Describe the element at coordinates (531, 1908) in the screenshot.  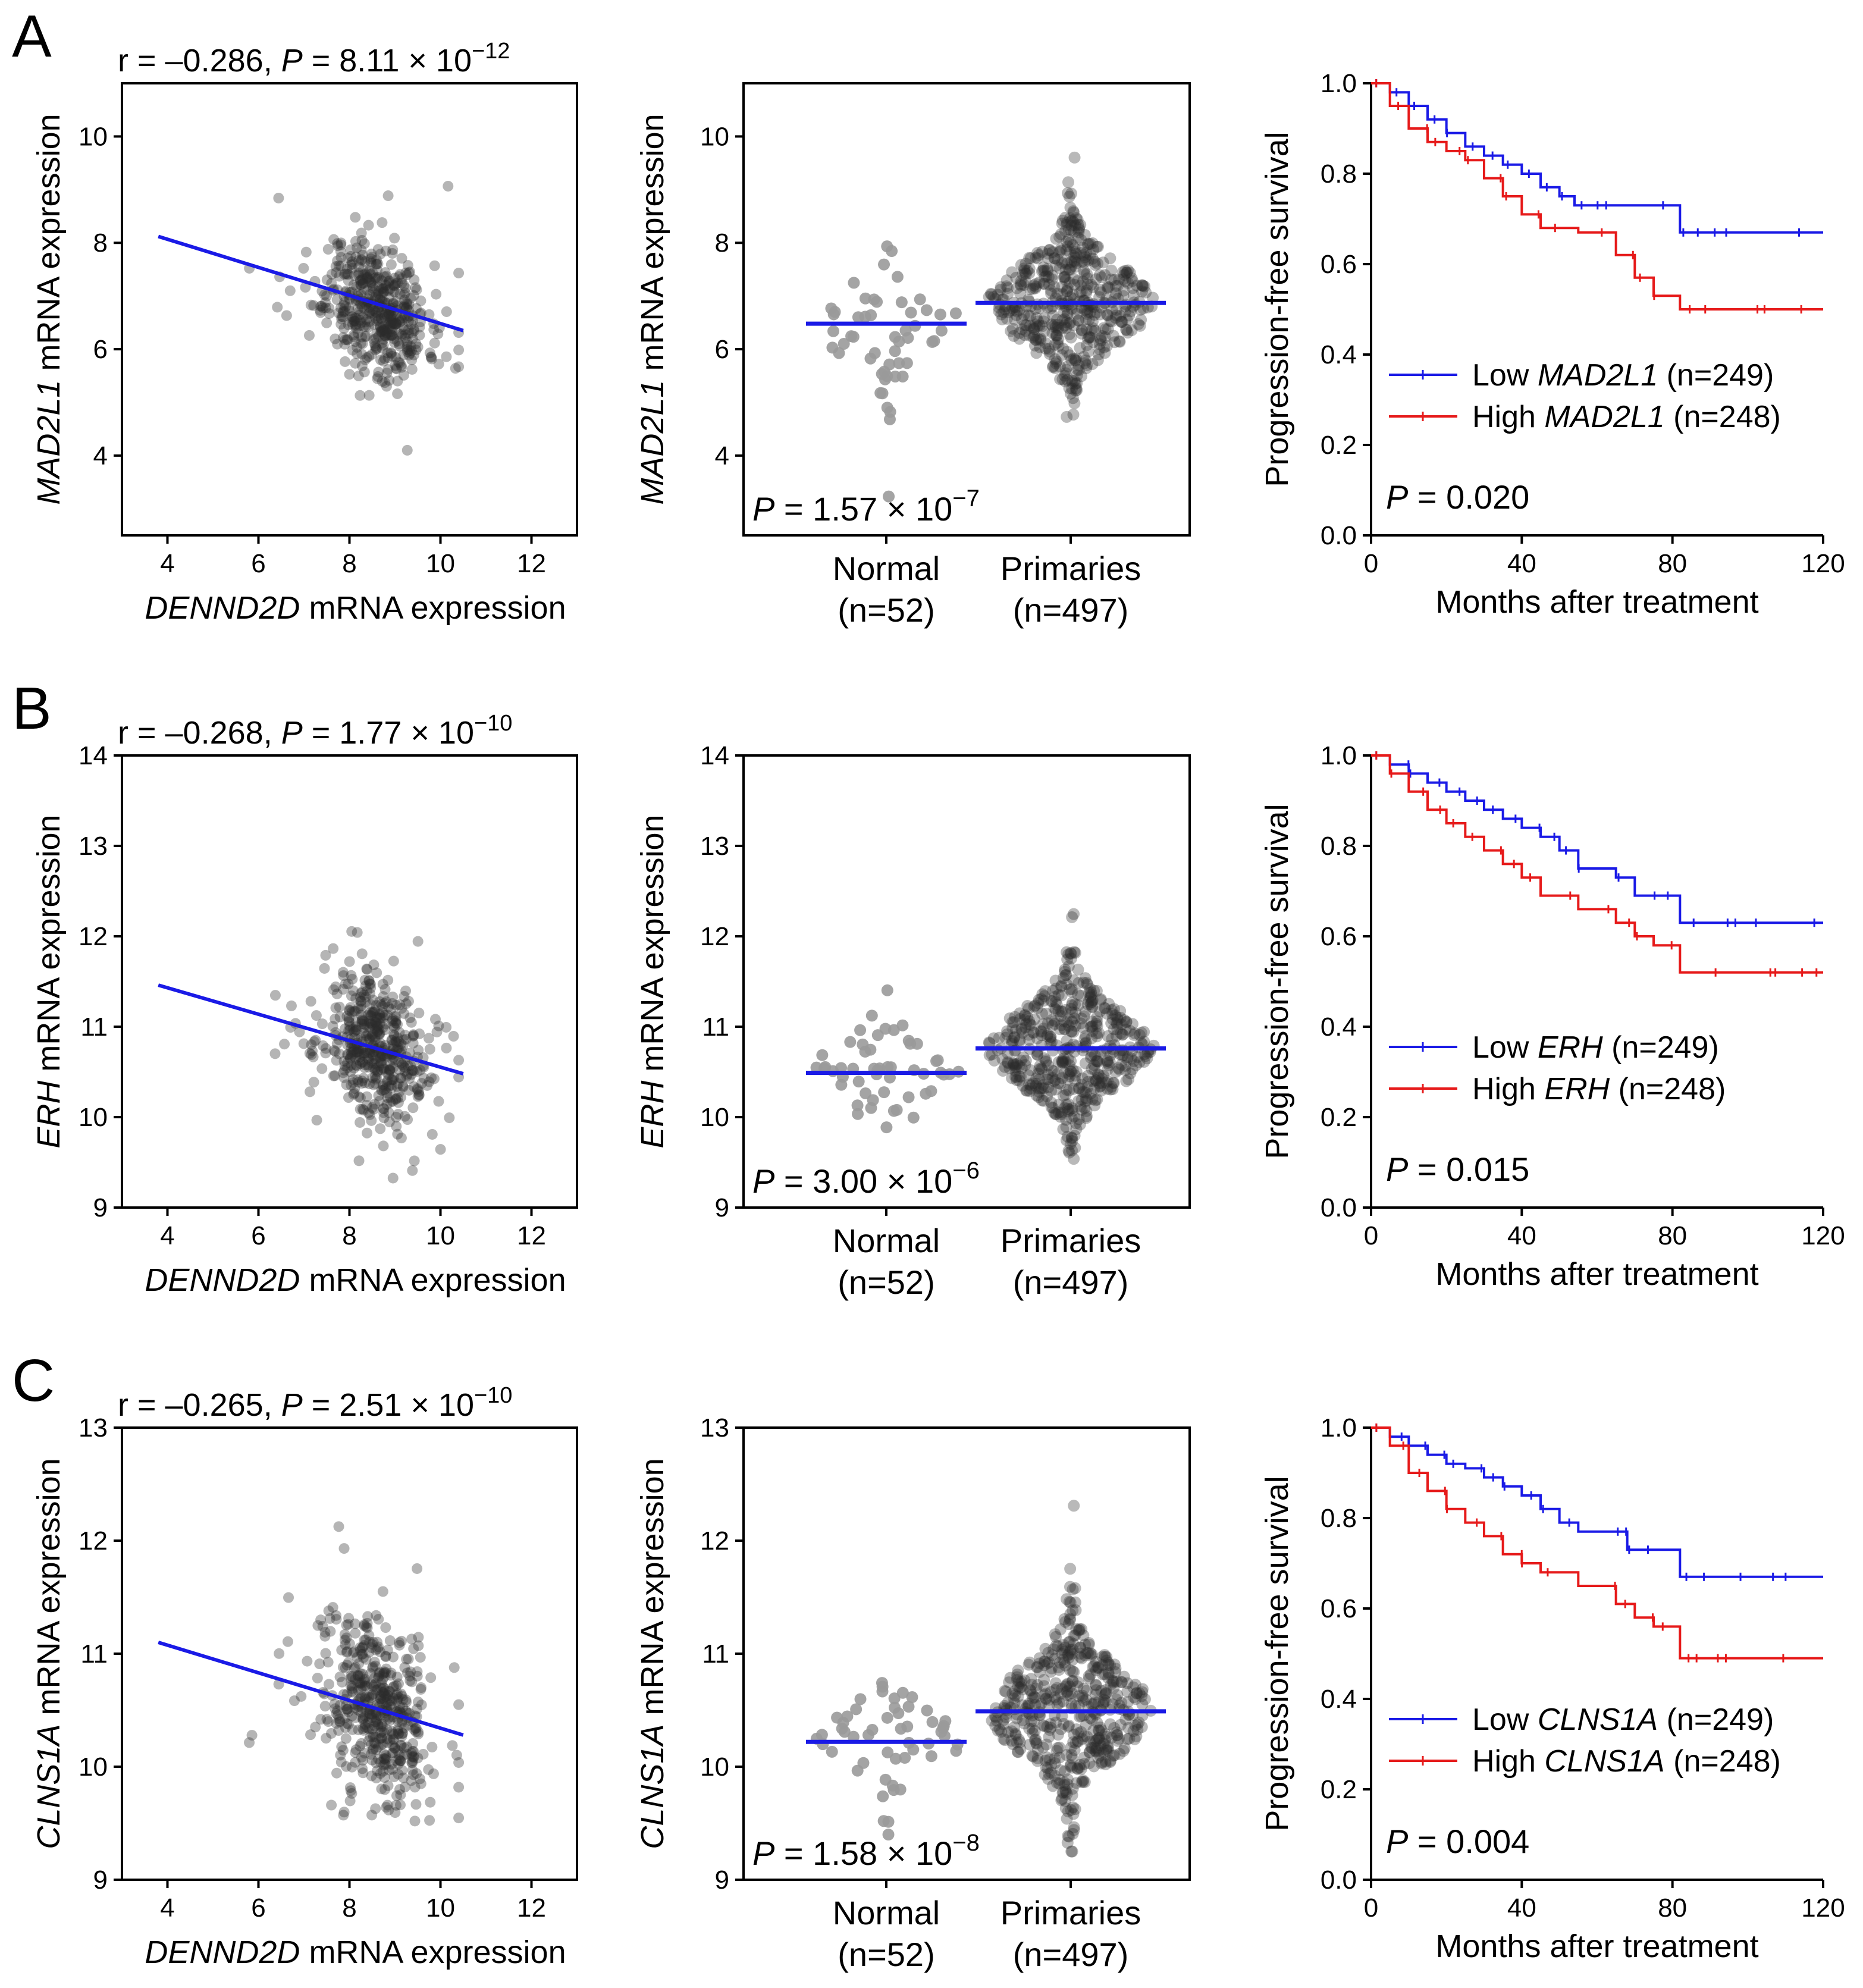
I see `x-tick-label: 12` at that location.